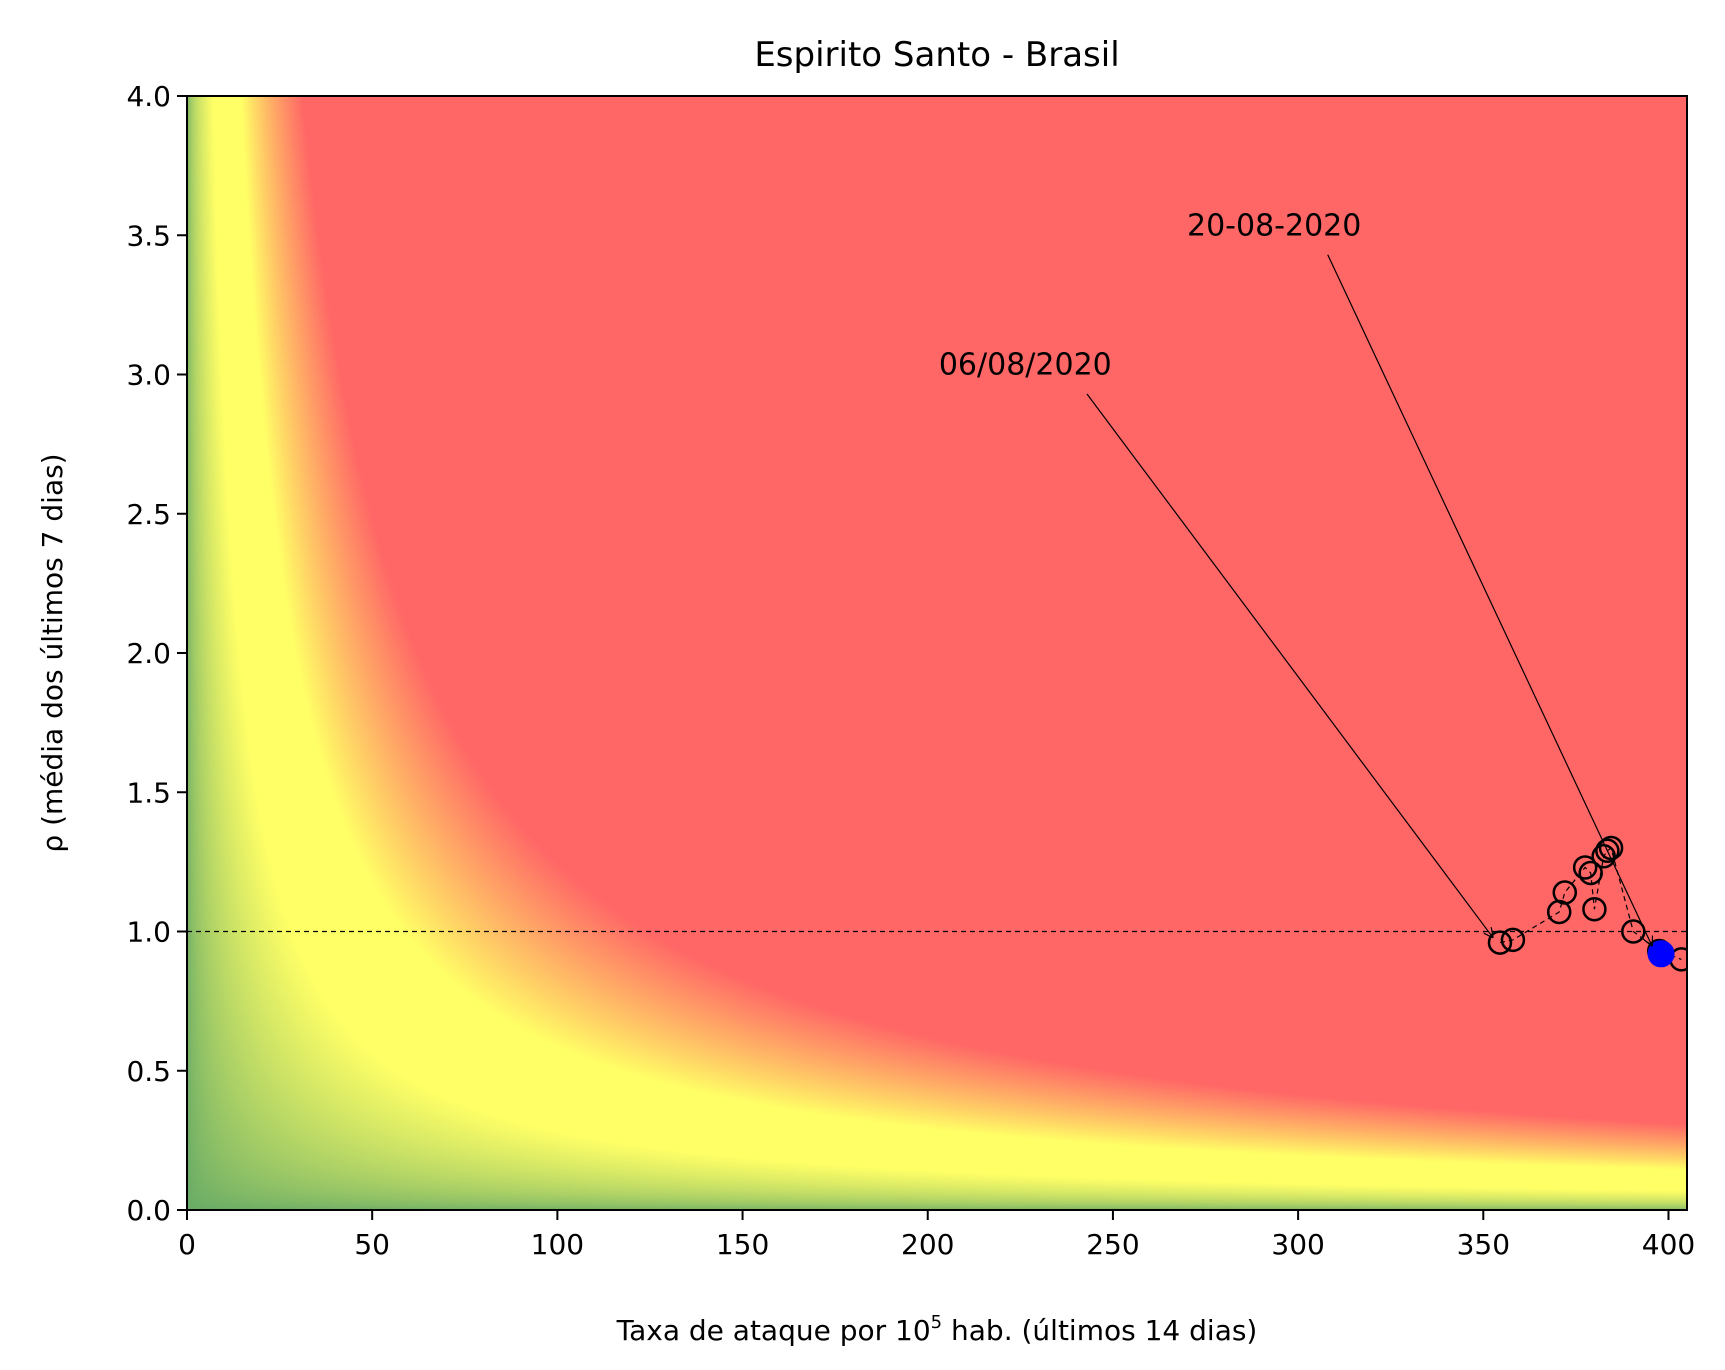 The image size is (1725, 1370). What do you see at coordinates (1112, 1244) in the screenshot?
I see `x-tick-label: 250` at bounding box center [1112, 1244].